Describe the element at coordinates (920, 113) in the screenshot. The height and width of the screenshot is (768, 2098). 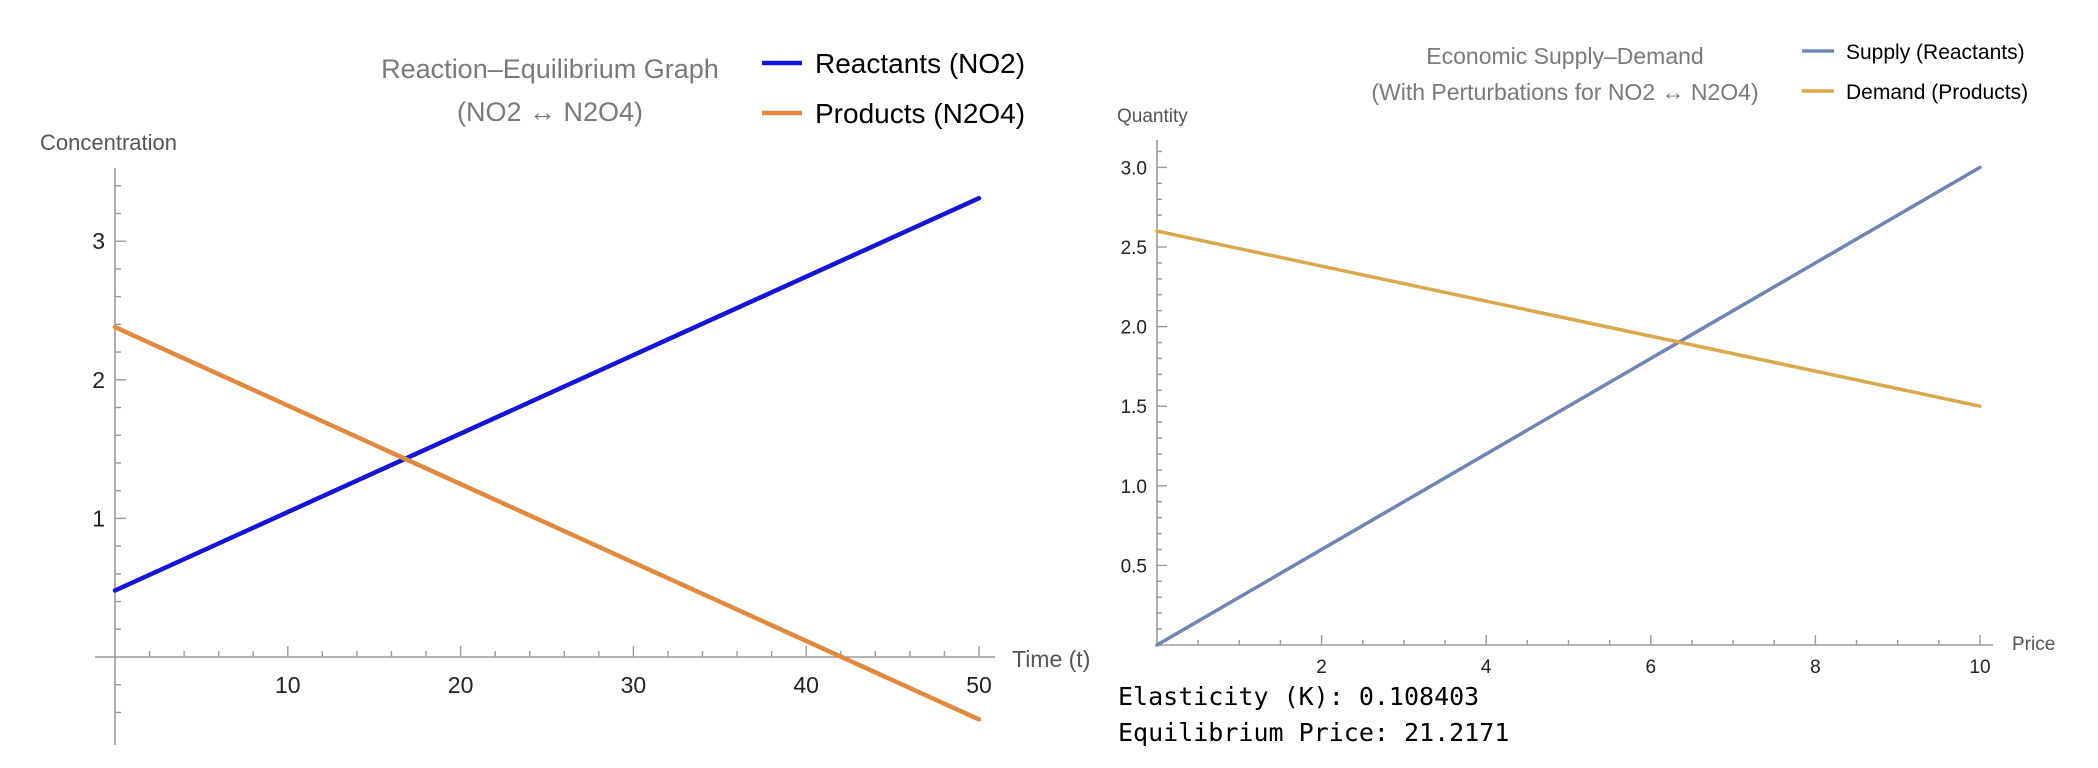
I see `legend-label-products: Products (N2O4)` at that location.